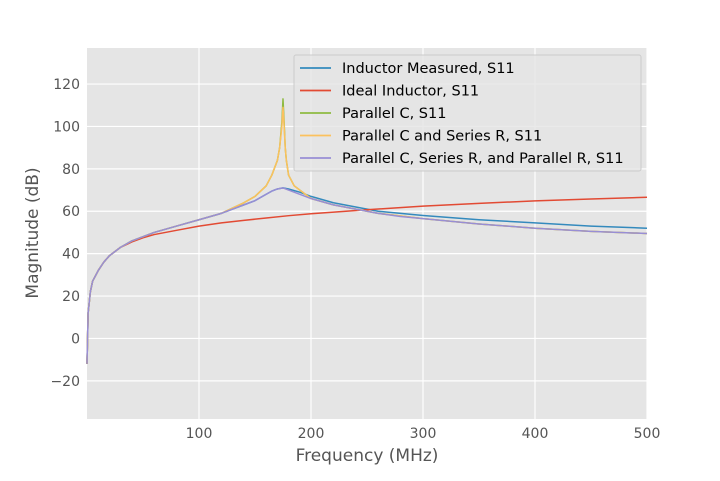 This screenshot has width=720, height=481. I want to click on x-tick-label: 300, so click(423, 434).